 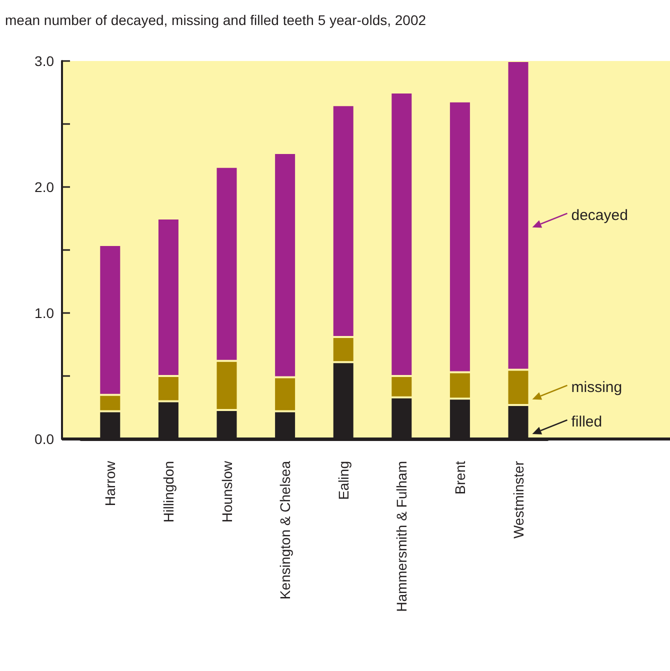 I want to click on x-tick-label: Ealing, so click(x=343, y=480).